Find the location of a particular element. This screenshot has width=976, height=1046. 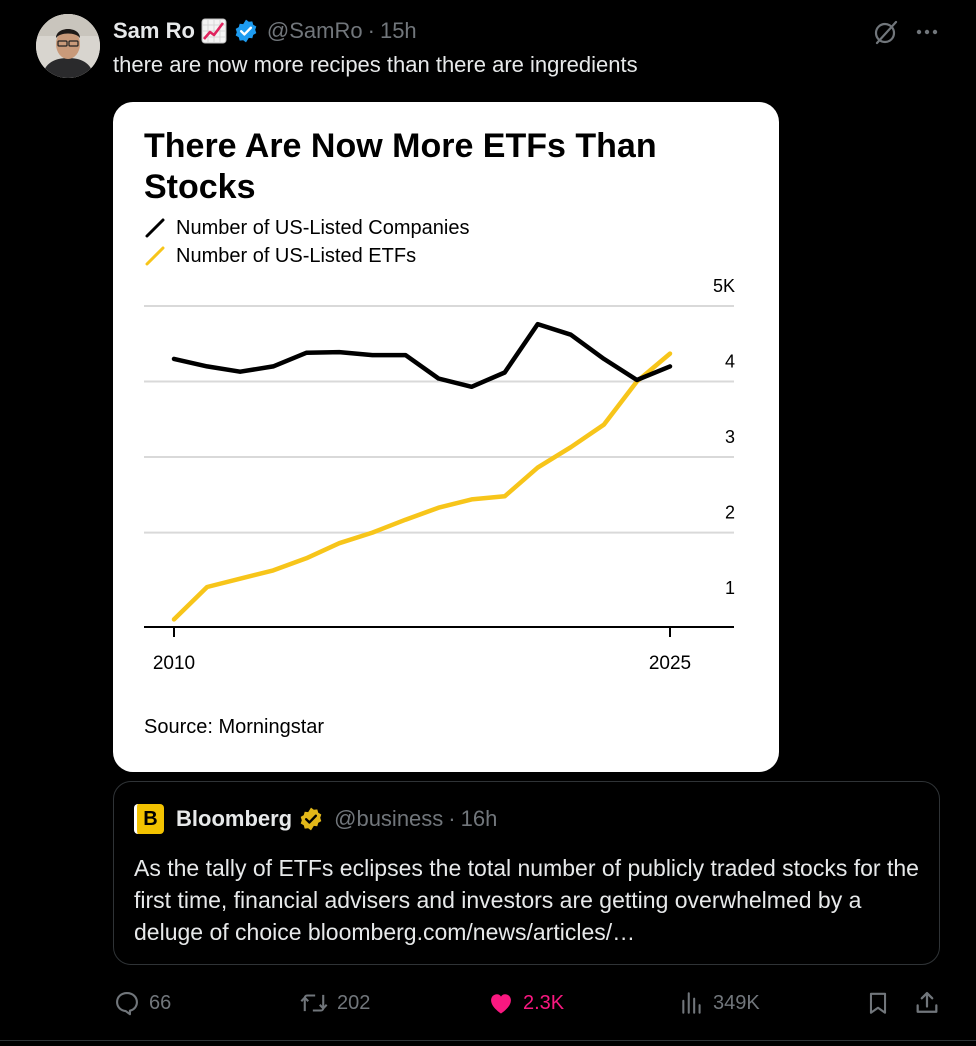

y-tick-label: 4 is located at coordinates (730, 362).